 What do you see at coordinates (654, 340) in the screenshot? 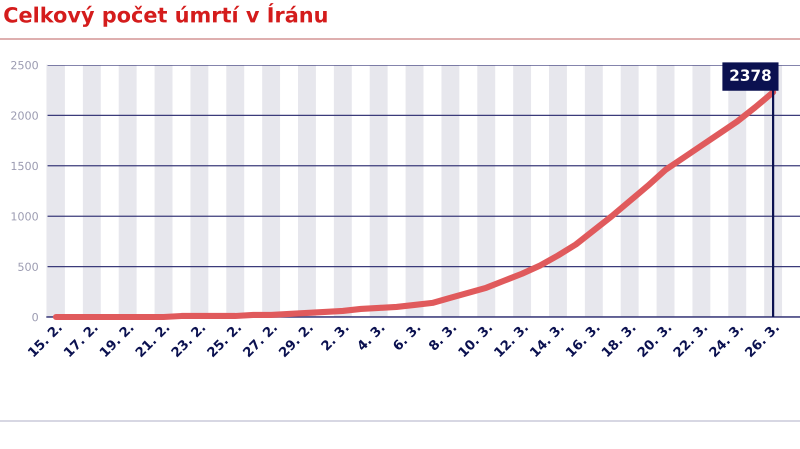
I see `x-tick-label: 20. 3.` at bounding box center [654, 340].